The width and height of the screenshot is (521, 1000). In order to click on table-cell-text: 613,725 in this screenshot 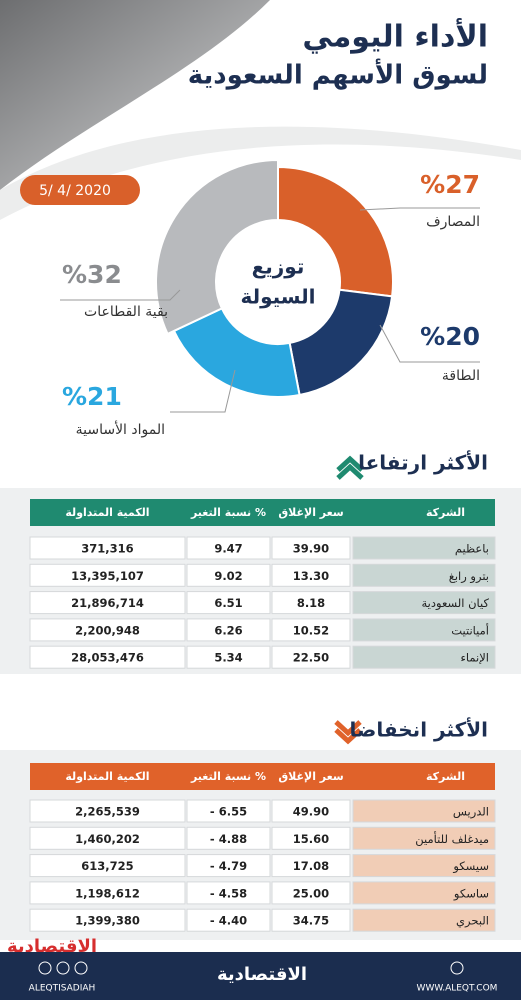, I will do `click(107, 866)`.